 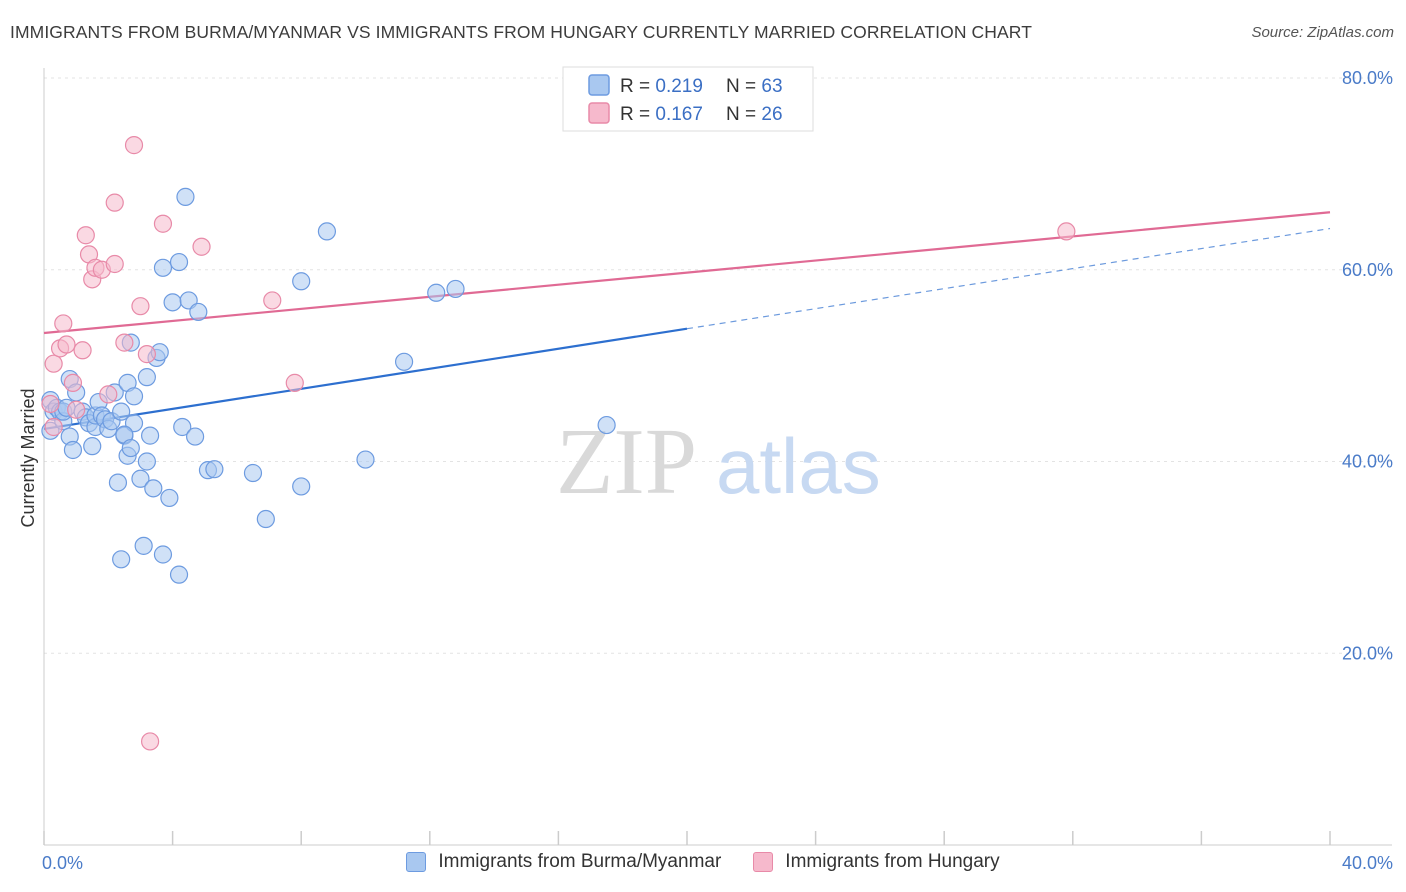 I want to click on y-axis-label: Currently Married, so click(x=28, y=457).